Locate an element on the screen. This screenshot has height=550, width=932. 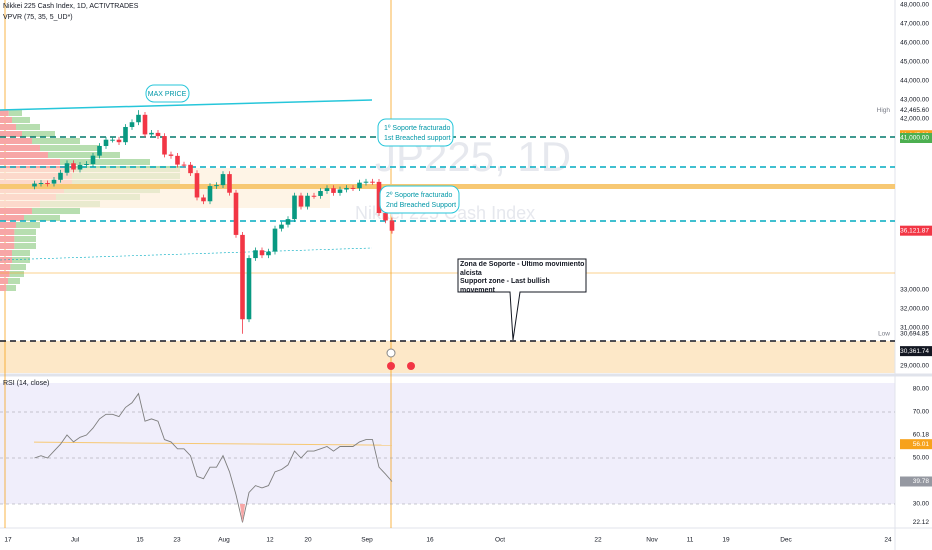
price-tick-label: 31,000.00 is located at coordinates (914, 328).